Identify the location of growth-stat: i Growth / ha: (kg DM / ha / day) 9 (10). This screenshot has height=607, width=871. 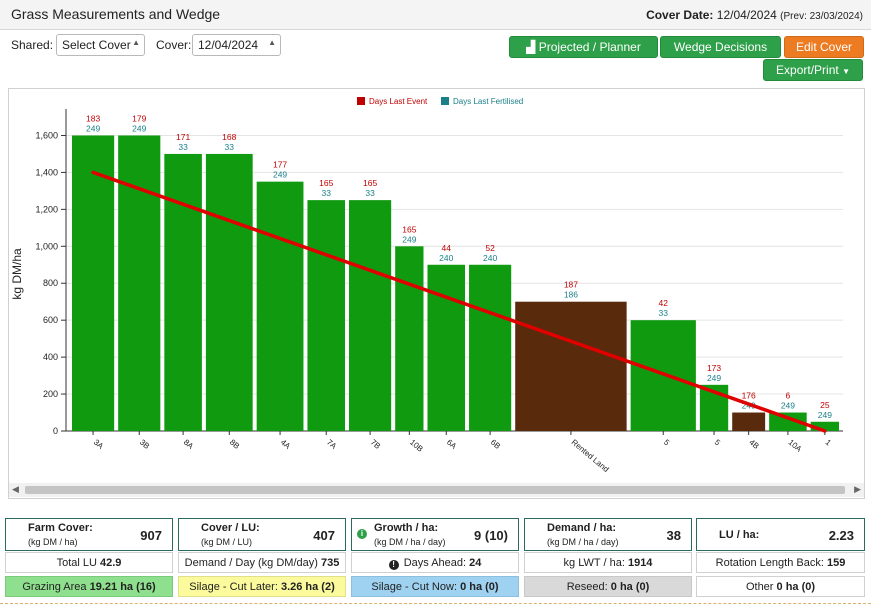
(435, 534).